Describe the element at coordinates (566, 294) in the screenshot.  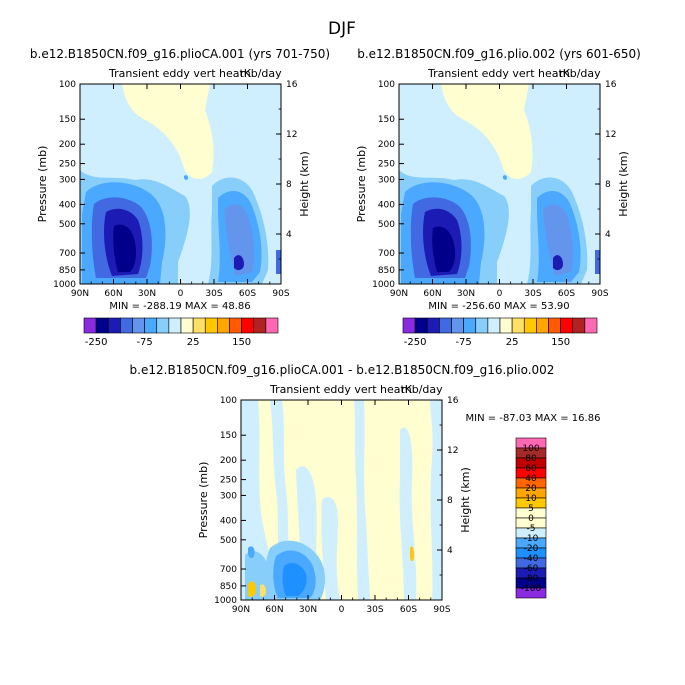
I see `x-tick-label: 60S` at that location.